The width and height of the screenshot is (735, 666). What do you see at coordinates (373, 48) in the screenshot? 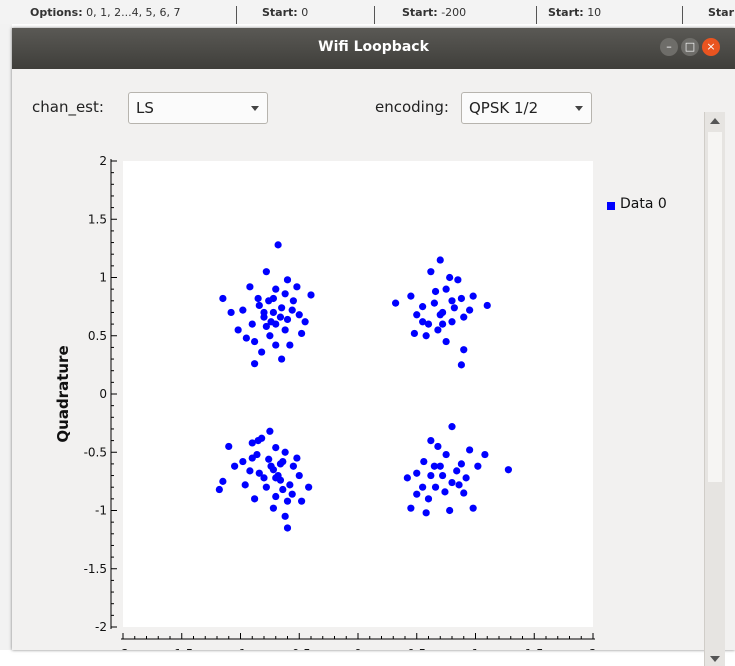
I see `window-titlebar: Wifi Loopback – □ ×` at bounding box center [373, 48].